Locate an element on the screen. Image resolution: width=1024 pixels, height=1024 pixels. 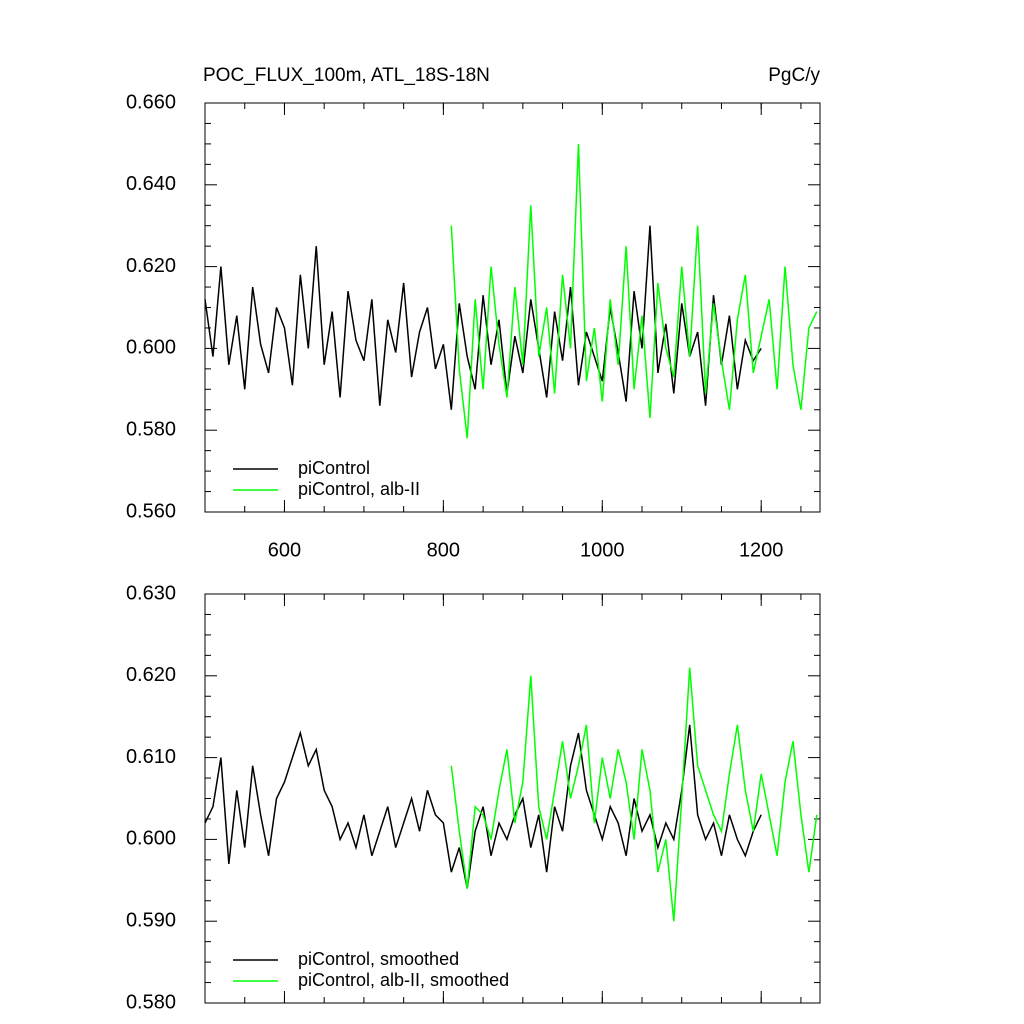
y-tick-label: 0.630 is located at coordinates (151, 593).